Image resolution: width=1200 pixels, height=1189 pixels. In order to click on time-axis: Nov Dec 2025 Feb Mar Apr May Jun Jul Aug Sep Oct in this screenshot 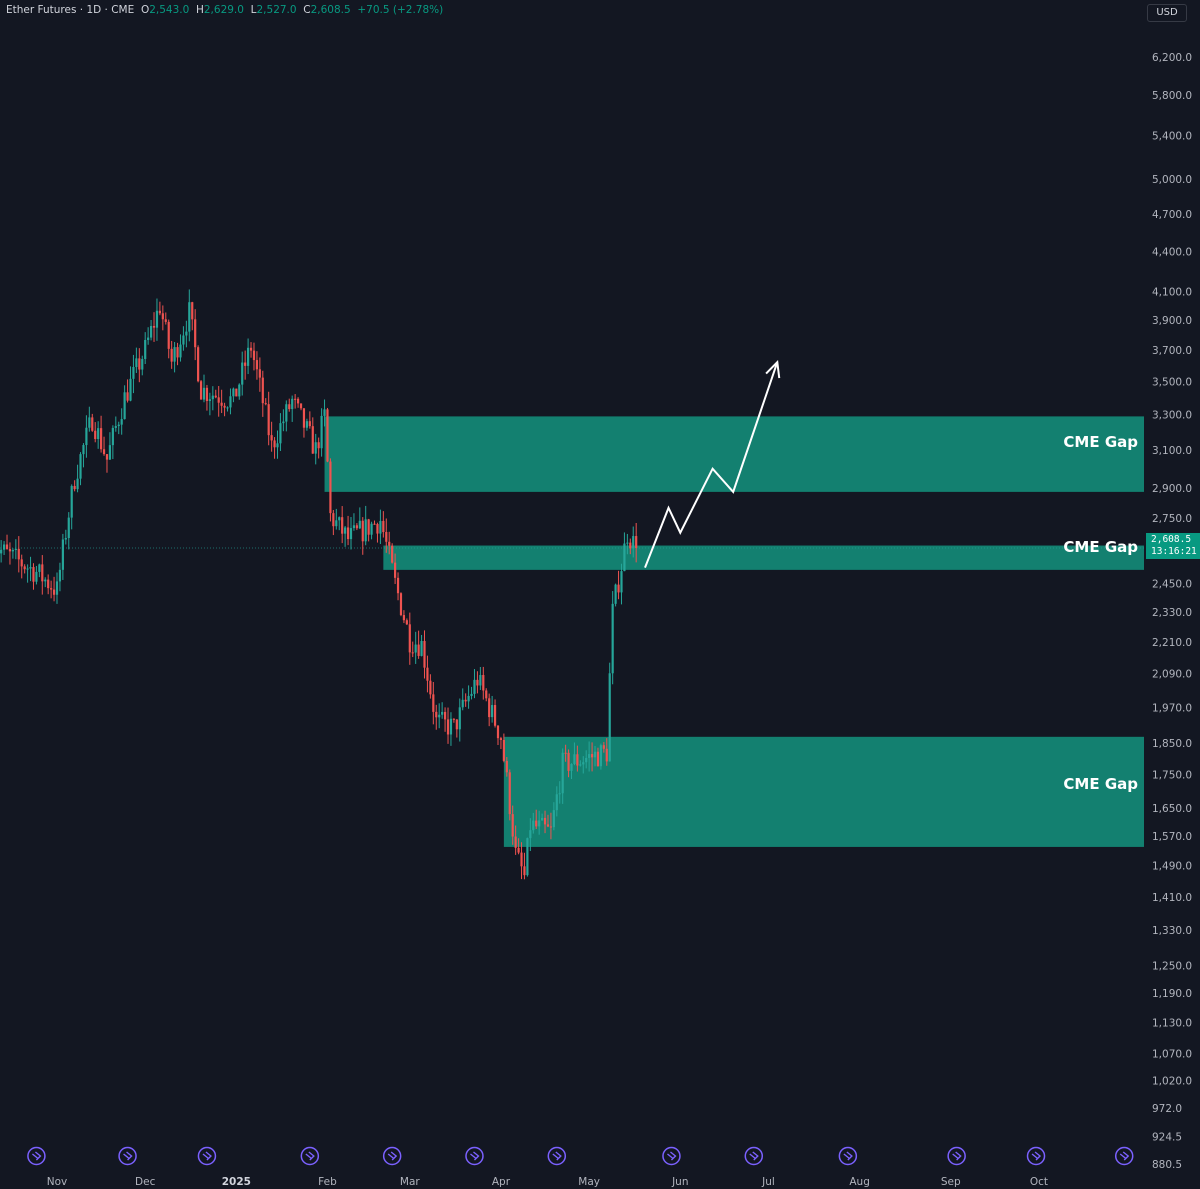, I will do `click(547, 1182)`.